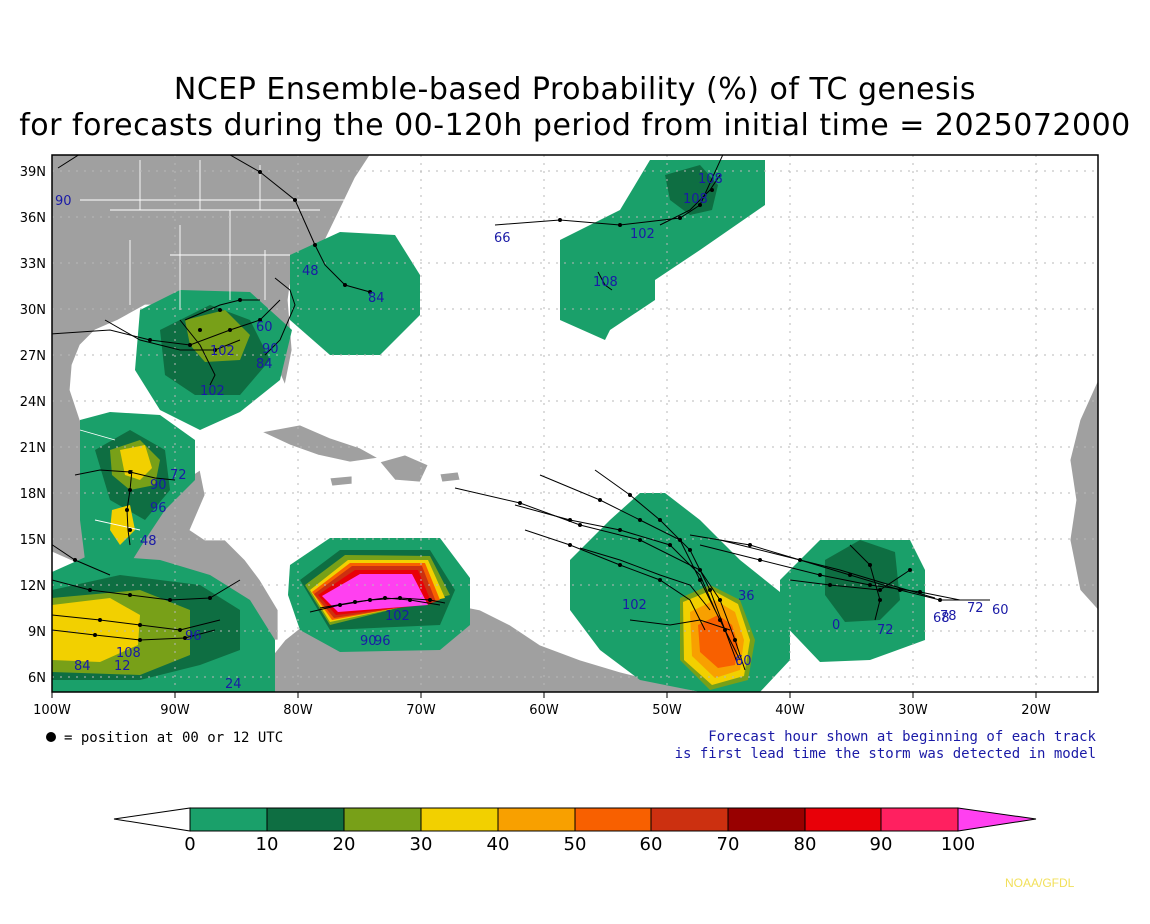 The width and height of the screenshot is (1150, 924). I want to click on track-label: 36, so click(746, 596).